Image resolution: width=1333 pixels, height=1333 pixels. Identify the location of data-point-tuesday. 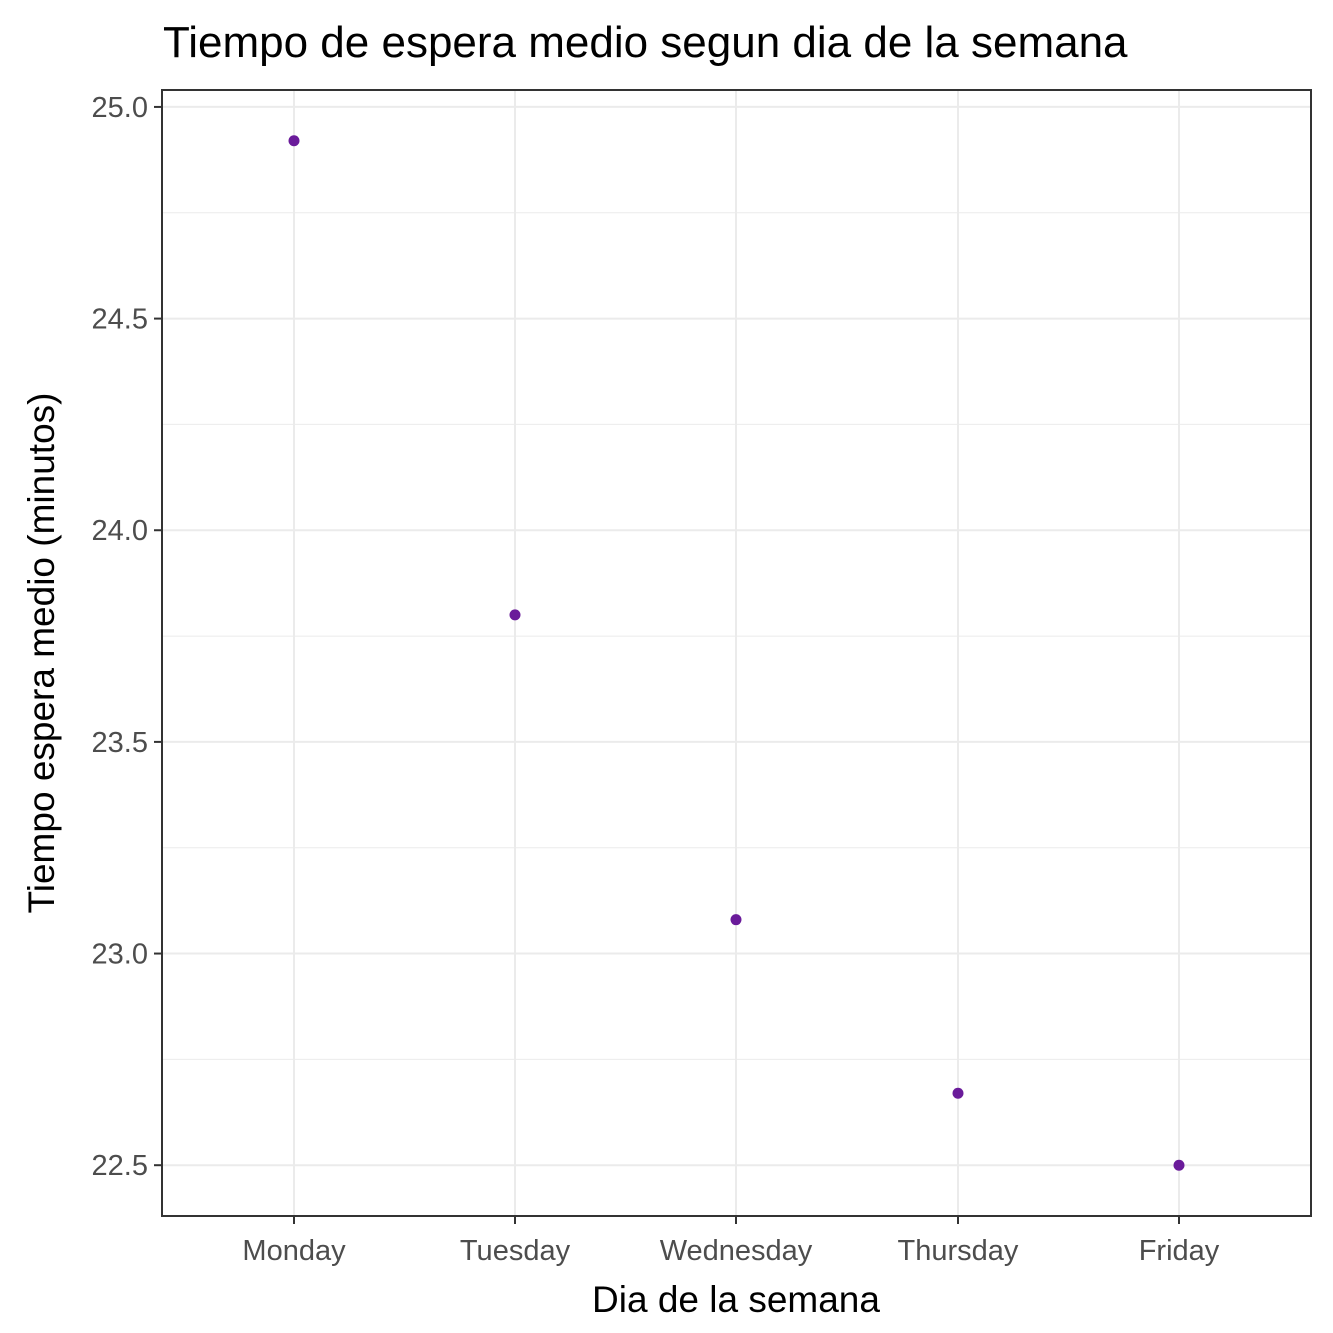
(515, 615).